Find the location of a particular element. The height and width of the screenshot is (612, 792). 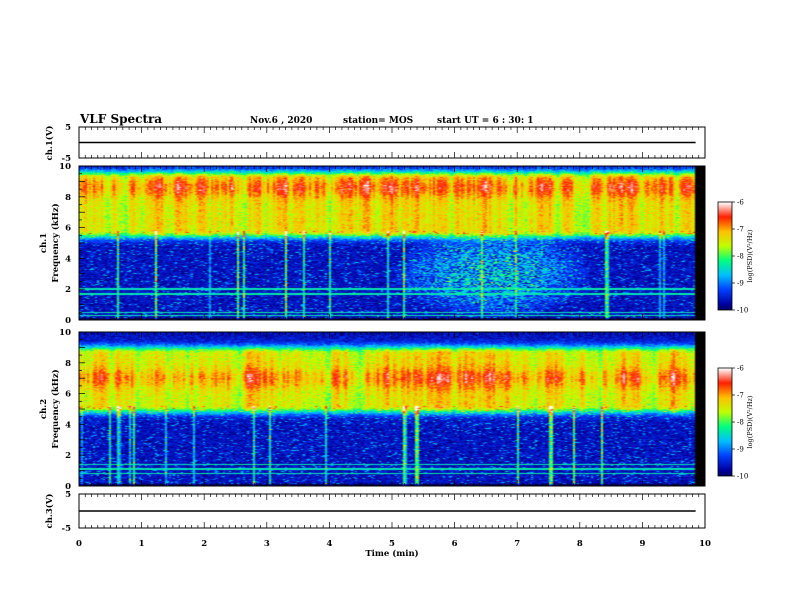

ch2-spectrogram-ylabel-frequency: Frequency (kHz) is located at coordinates (55, 408).